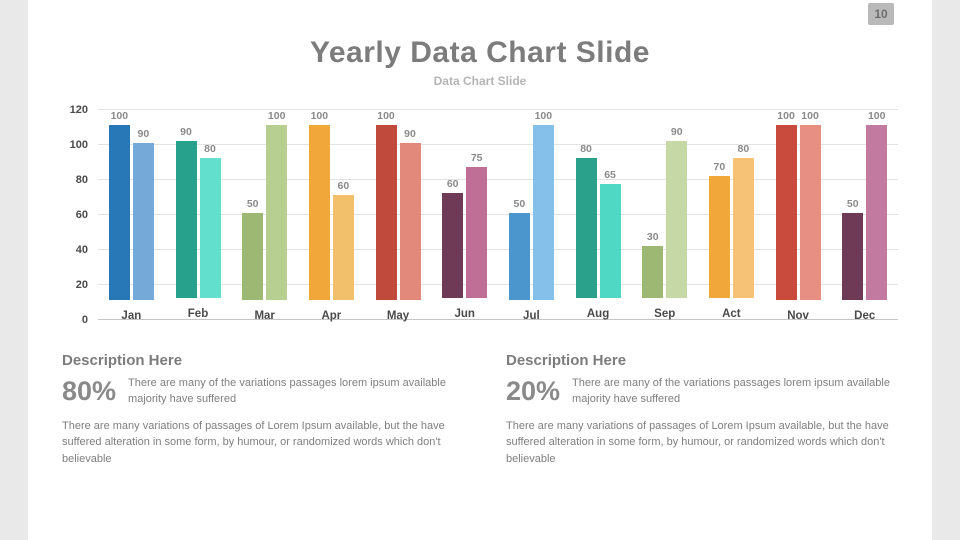  Describe the element at coordinates (81, 285) in the screenshot. I see `y-tick-label: 20` at that location.